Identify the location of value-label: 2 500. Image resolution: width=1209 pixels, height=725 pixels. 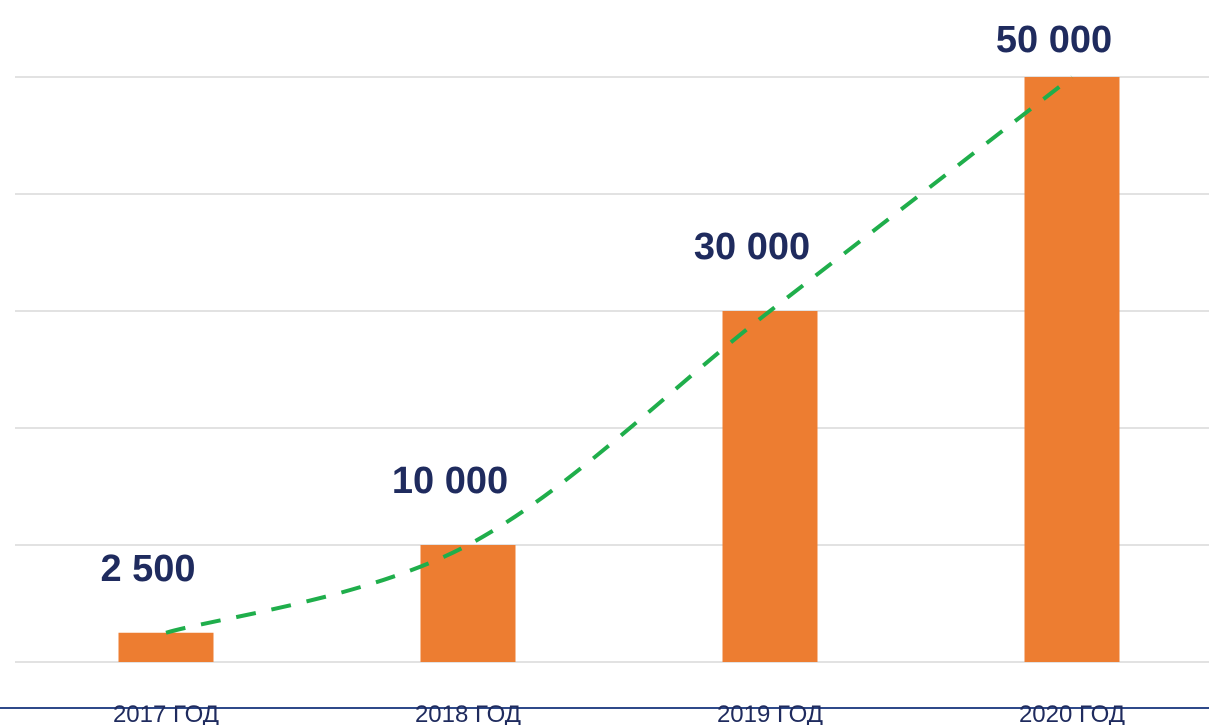
(147, 569).